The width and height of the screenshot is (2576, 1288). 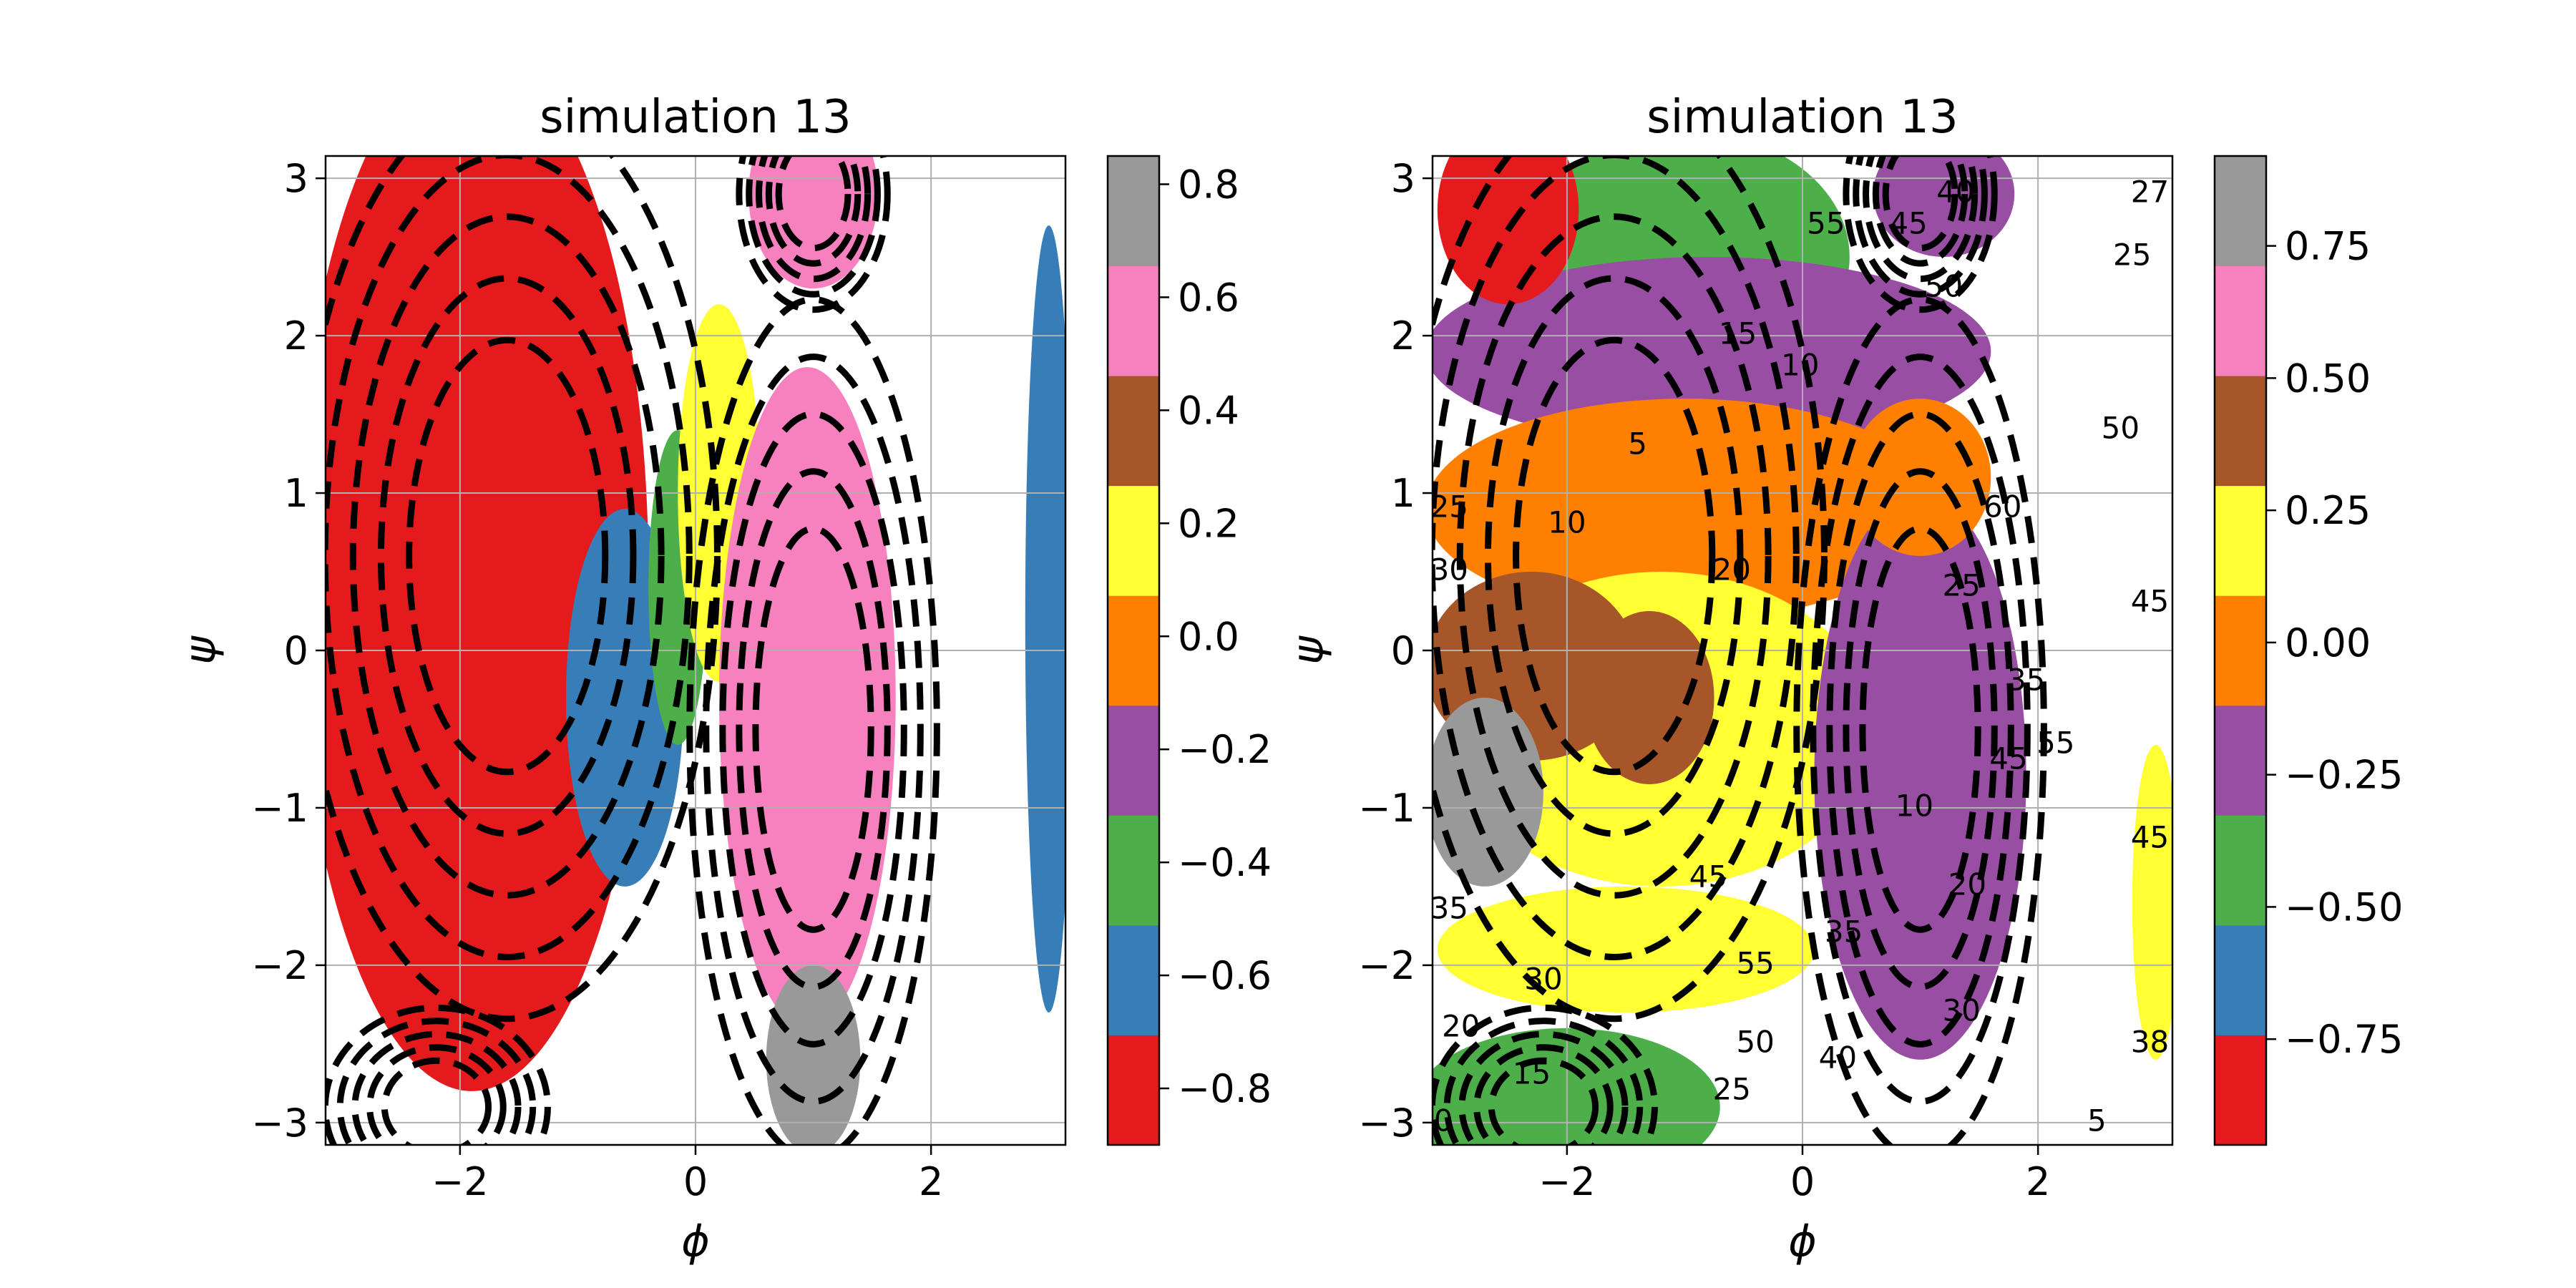 What do you see at coordinates (1225, 862) in the screenshot?
I see `colorbar-tick-label: −0.4` at bounding box center [1225, 862].